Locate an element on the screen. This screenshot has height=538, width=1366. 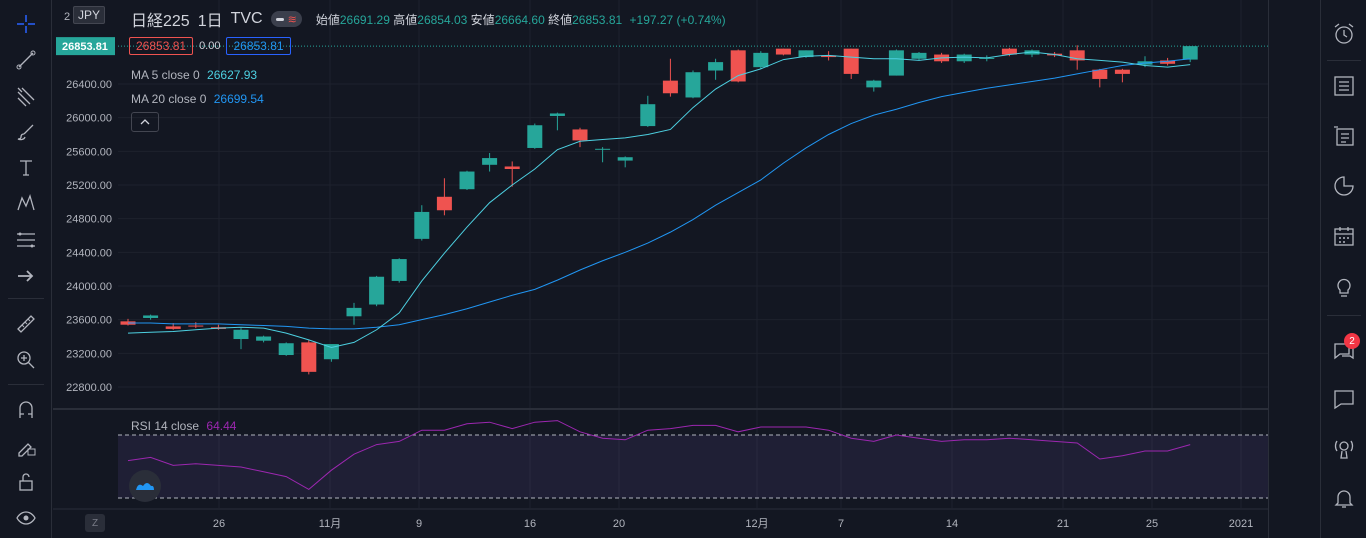
open-label: 始値 is located at coordinates (327, 19).